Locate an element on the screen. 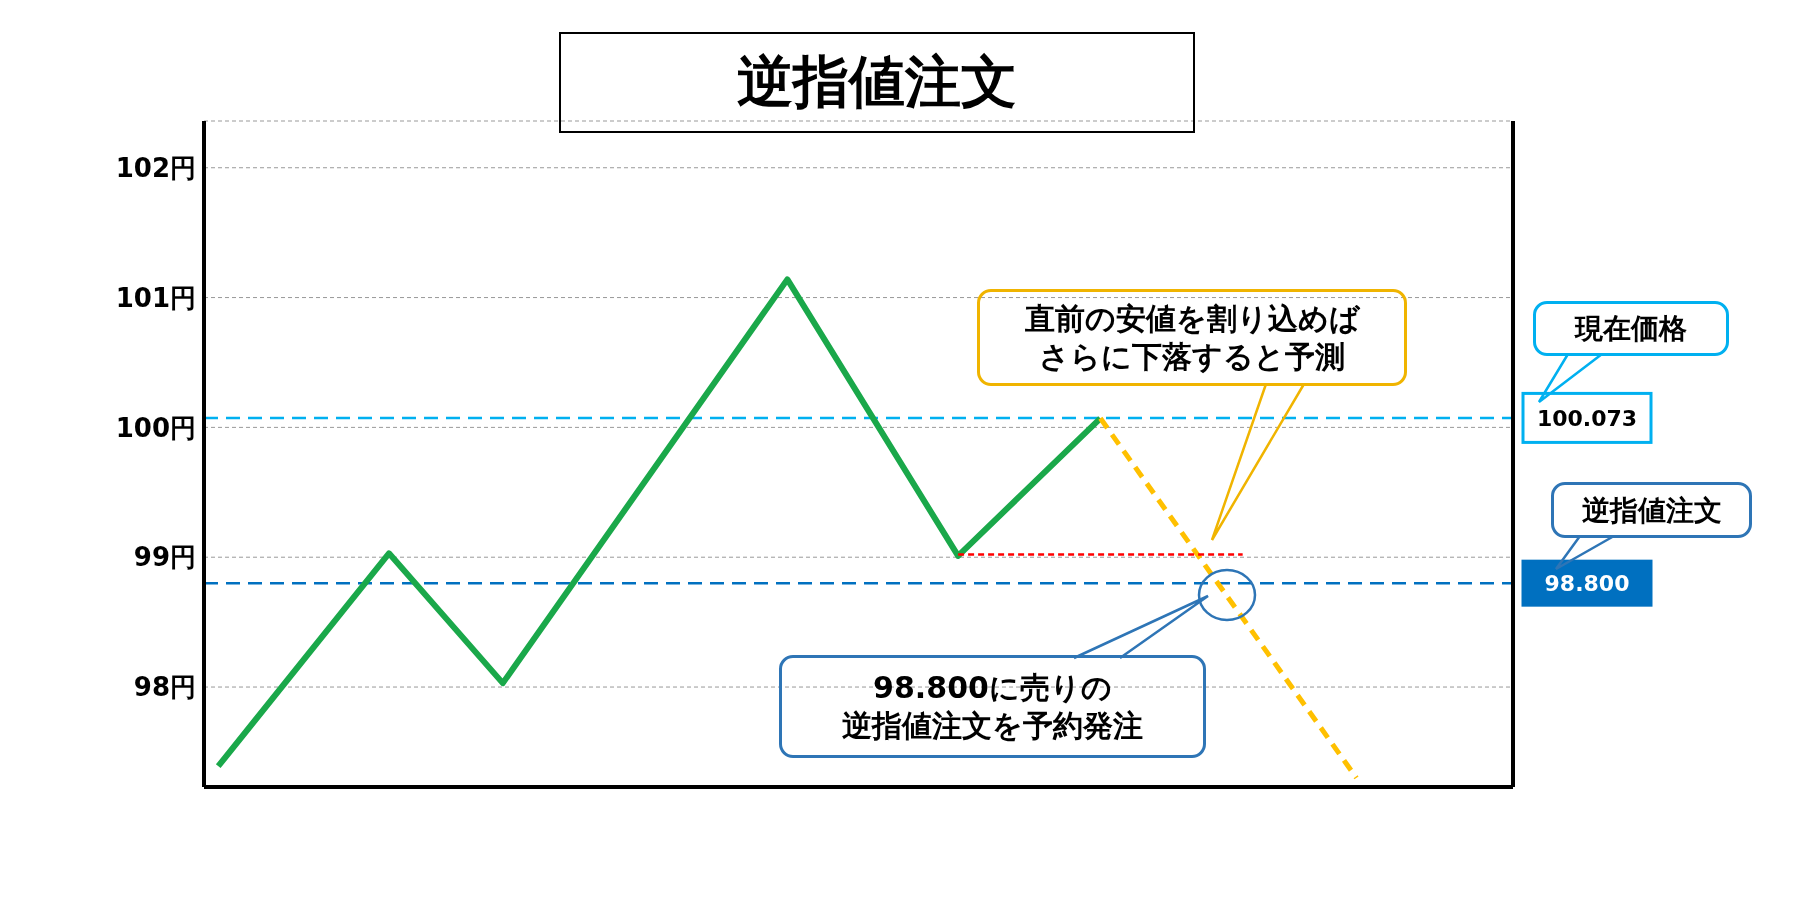 The height and width of the screenshot is (900, 1801). annotation: 98.800に売りの逆指値注文を予約発注 is located at coordinates (992, 706).